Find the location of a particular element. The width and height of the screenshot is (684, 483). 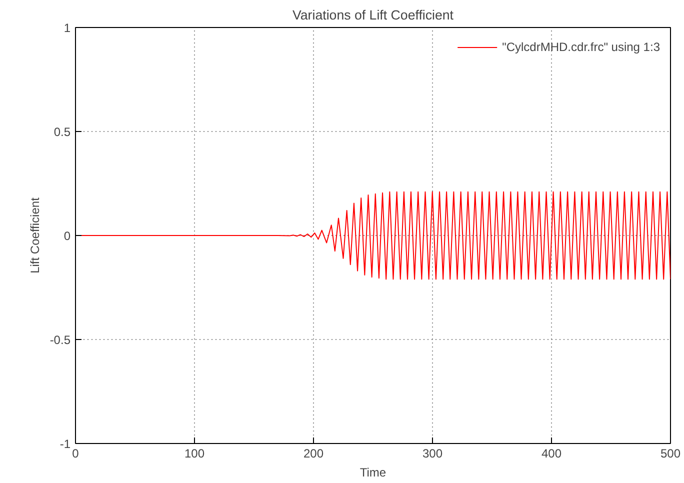

y-tick-label: 1 is located at coordinates (67, 28).